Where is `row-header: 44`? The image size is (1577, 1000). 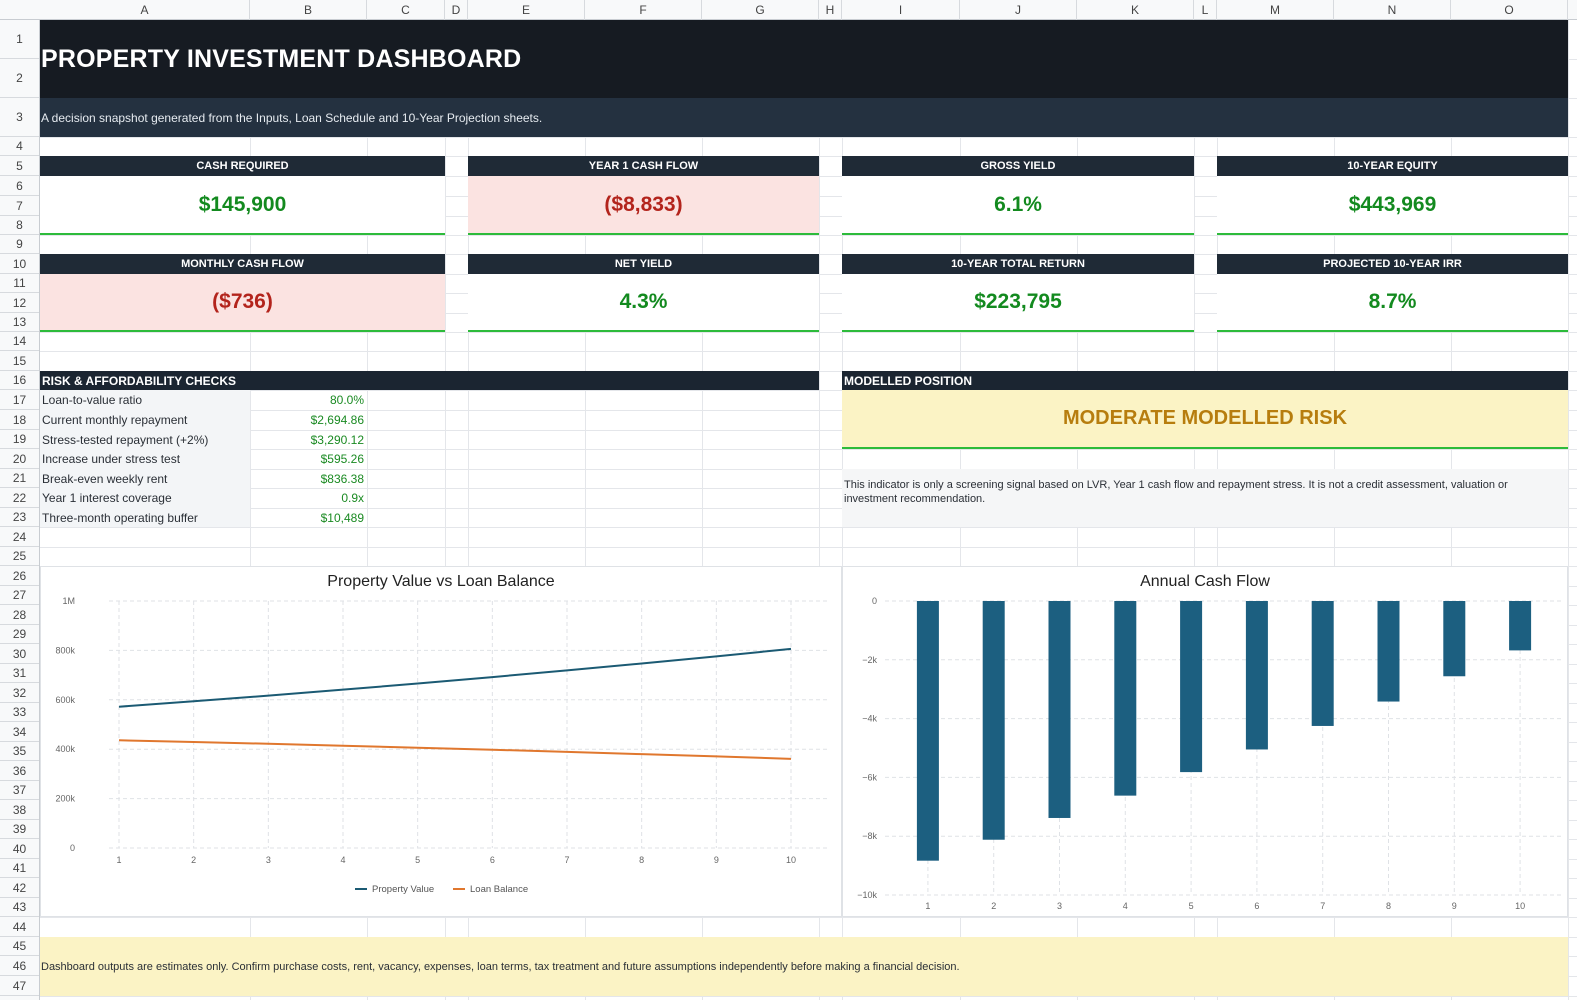
row-header: 44 is located at coordinates (19, 927).